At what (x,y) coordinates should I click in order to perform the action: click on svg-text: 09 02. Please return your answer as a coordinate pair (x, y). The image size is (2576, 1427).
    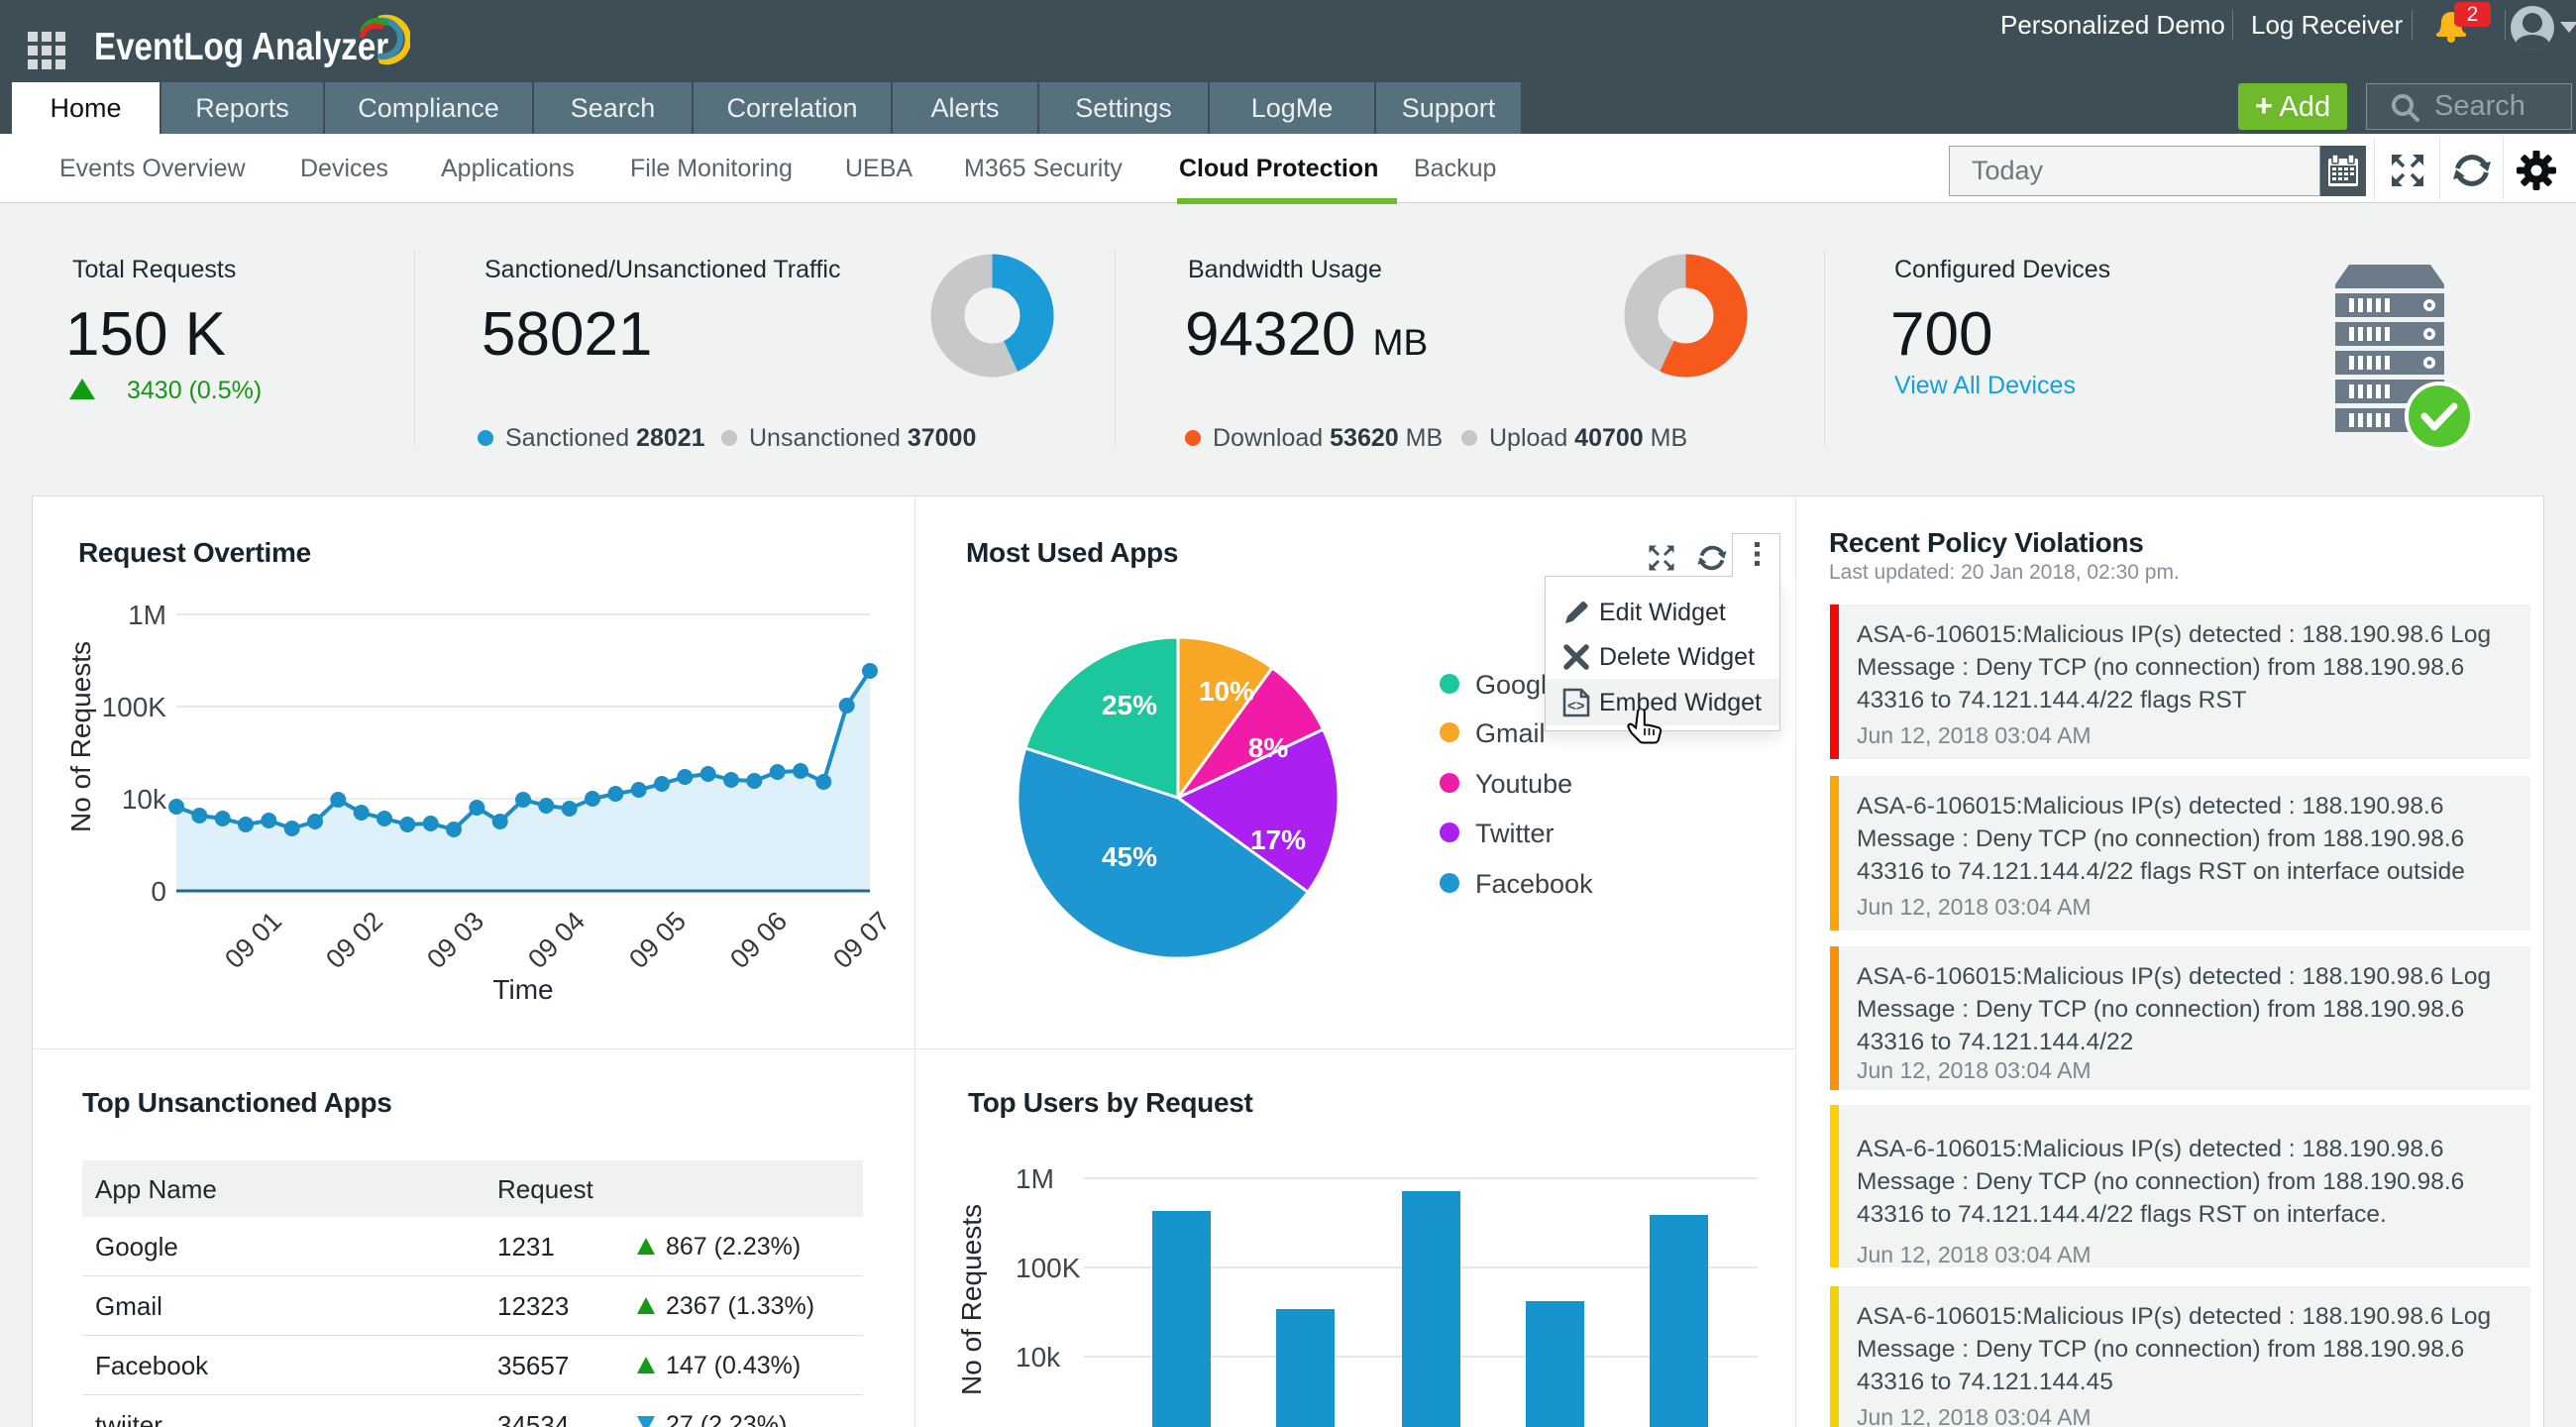
    Looking at the image, I should click on (354, 940).